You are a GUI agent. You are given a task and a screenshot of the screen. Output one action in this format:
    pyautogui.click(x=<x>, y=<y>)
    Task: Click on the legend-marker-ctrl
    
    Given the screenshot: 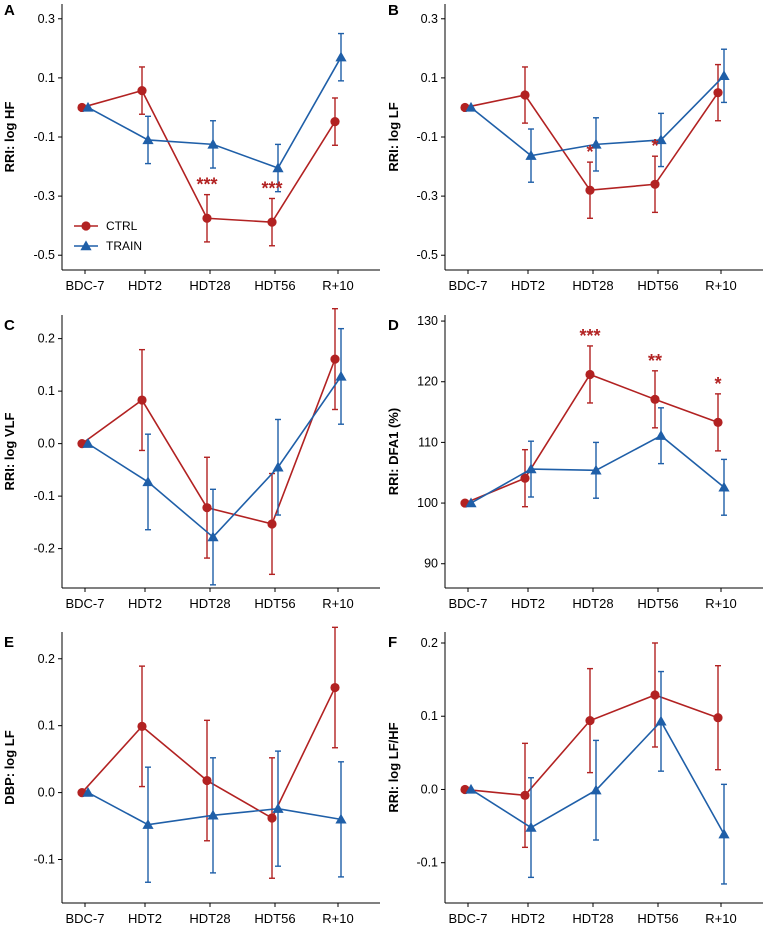 What is the action you would take?
    pyautogui.click(x=86, y=226)
    